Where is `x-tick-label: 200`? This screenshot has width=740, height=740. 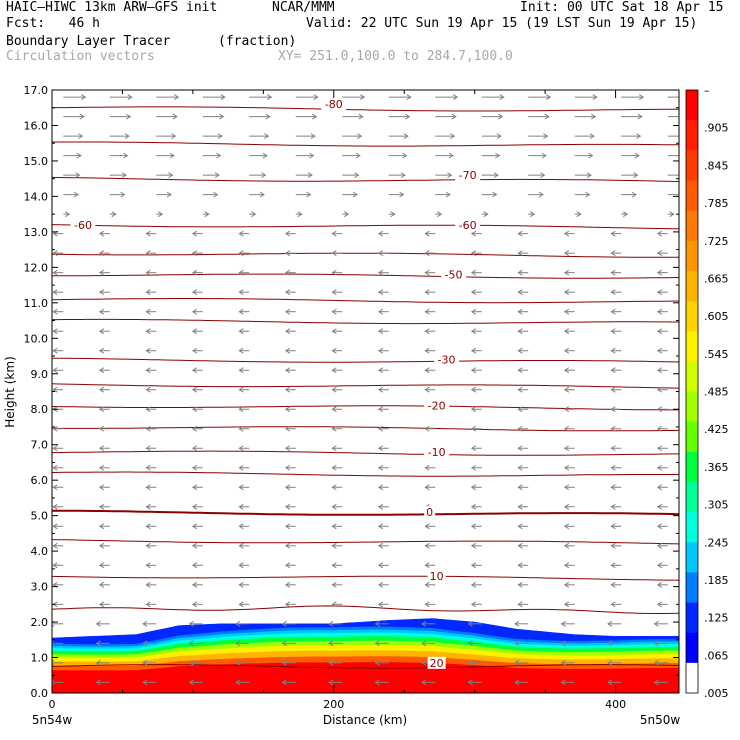 x-tick-label: 200 is located at coordinates (333, 704).